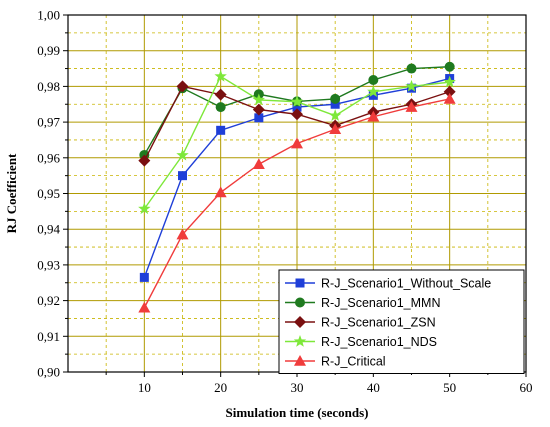  Describe the element at coordinates (353, 362) in the screenshot. I see `legend-label: R-J_Critical` at that location.